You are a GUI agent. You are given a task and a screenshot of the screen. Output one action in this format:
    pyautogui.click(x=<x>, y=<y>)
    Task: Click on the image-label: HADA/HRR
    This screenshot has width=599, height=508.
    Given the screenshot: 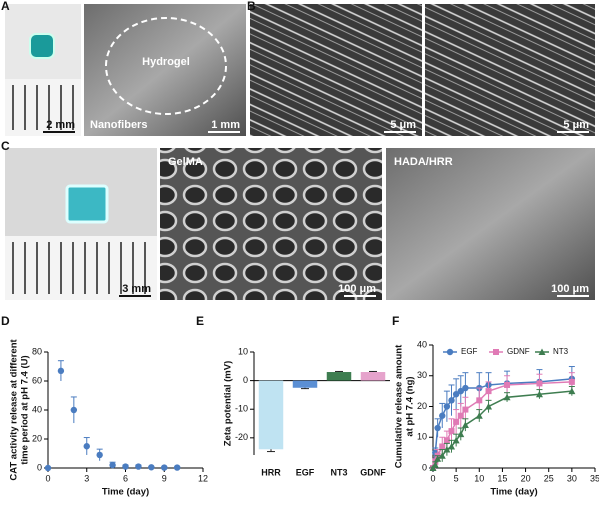 What is the action you would take?
    pyautogui.click(x=423, y=162)
    